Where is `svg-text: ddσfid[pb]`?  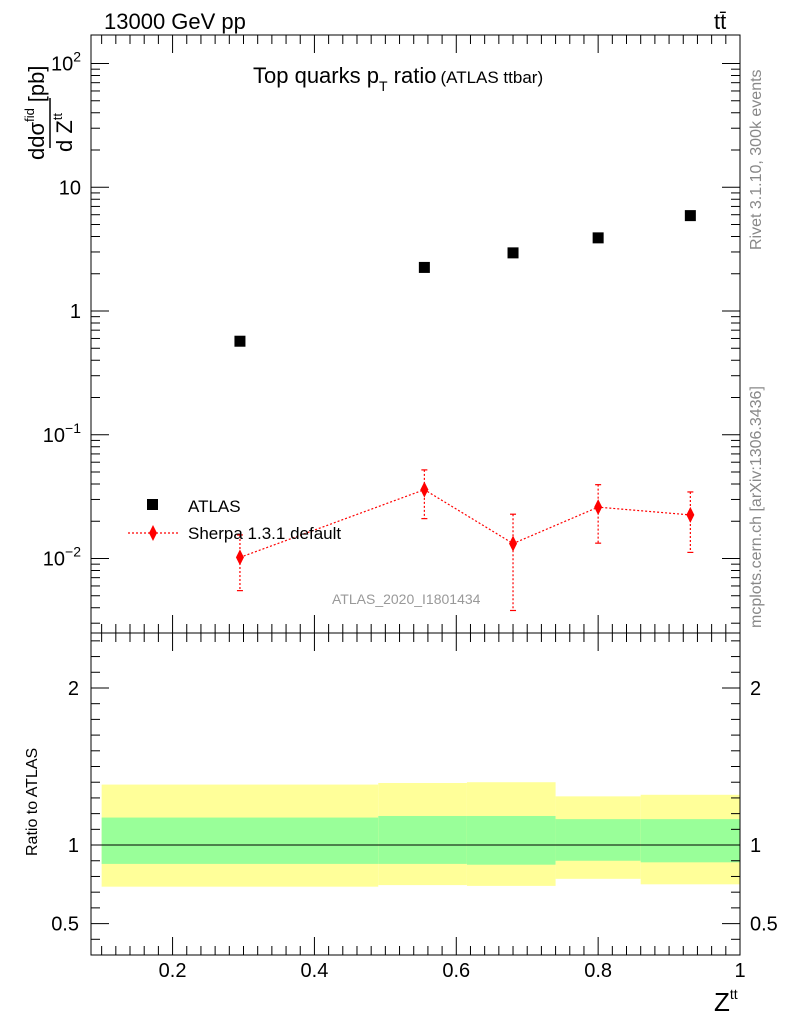 svg-text: ddσfid[pb] is located at coordinates (35, 112).